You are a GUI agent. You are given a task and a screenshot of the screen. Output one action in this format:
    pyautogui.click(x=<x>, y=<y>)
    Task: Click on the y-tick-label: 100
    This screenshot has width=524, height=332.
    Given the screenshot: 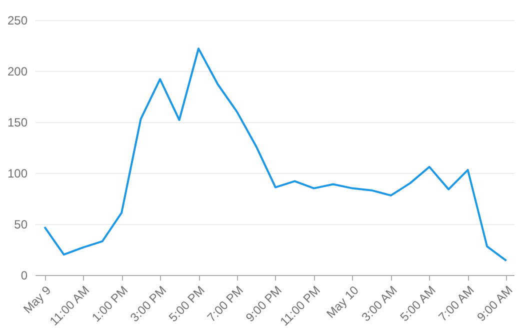 What is the action you would take?
    pyautogui.click(x=17, y=173)
    